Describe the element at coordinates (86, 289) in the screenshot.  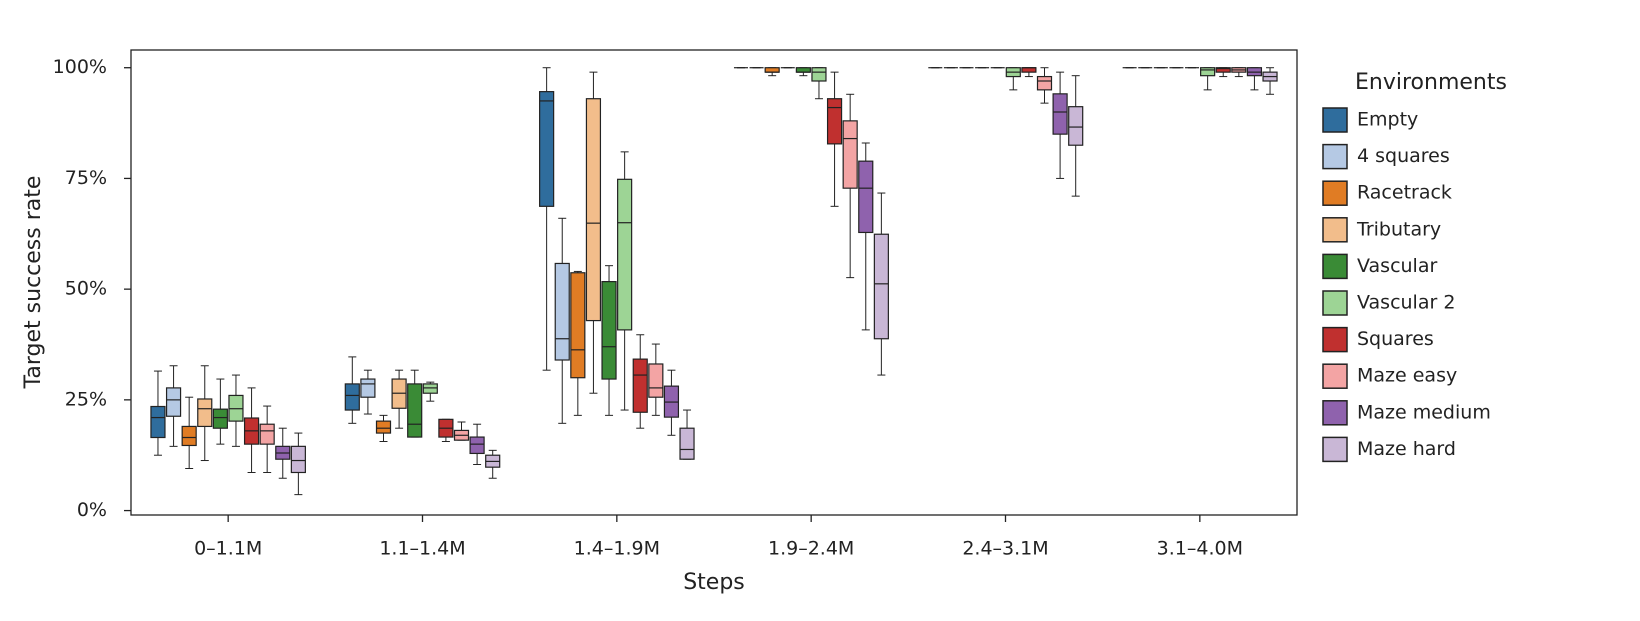
I see `y-tick-label: 50%` at that location.